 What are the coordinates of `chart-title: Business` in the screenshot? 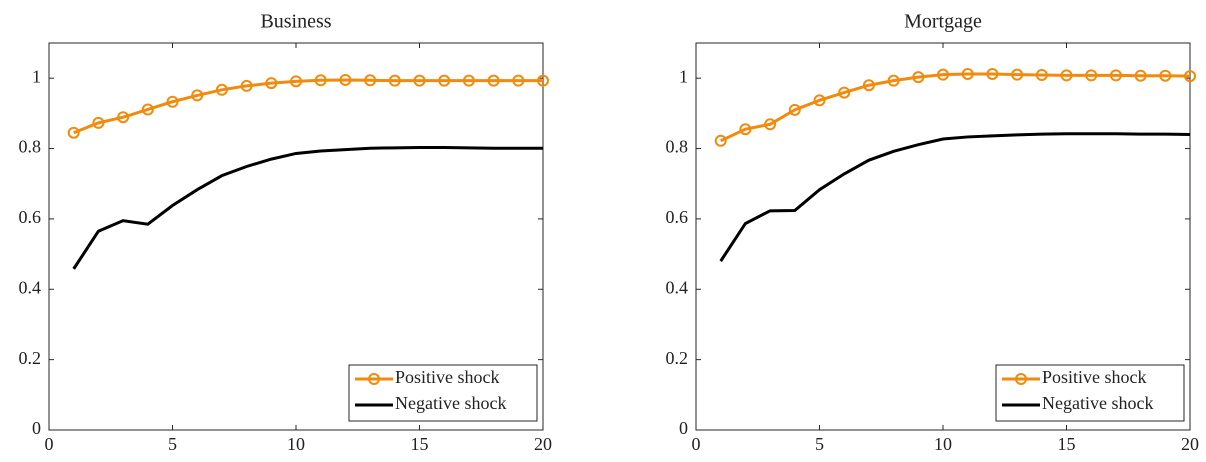 It's located at (295, 22).